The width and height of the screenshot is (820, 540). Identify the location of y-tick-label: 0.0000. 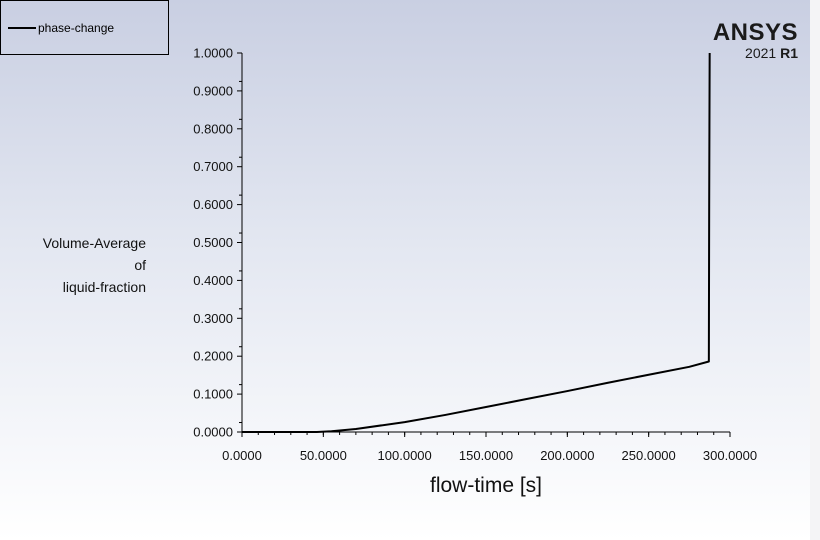
(213, 432).